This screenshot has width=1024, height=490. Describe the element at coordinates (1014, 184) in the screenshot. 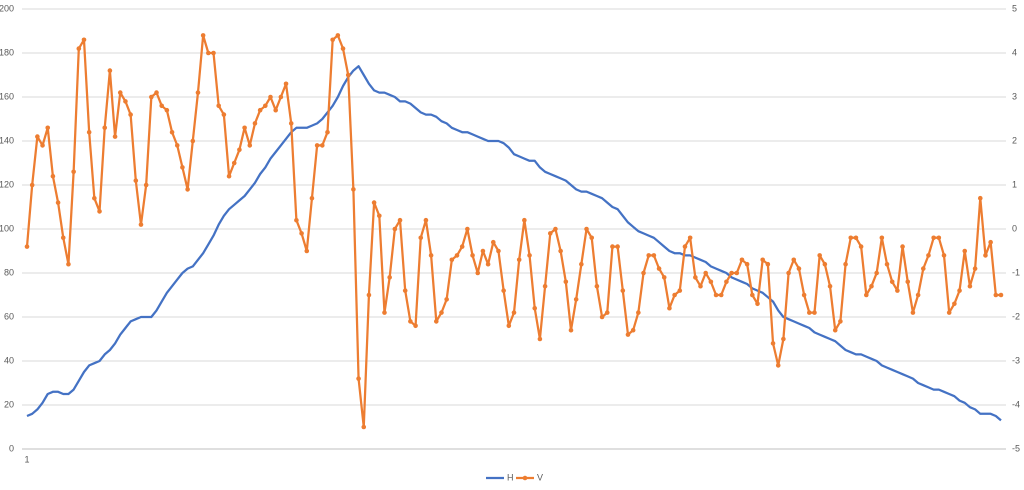

I see `y2-tick-label: 1` at that location.